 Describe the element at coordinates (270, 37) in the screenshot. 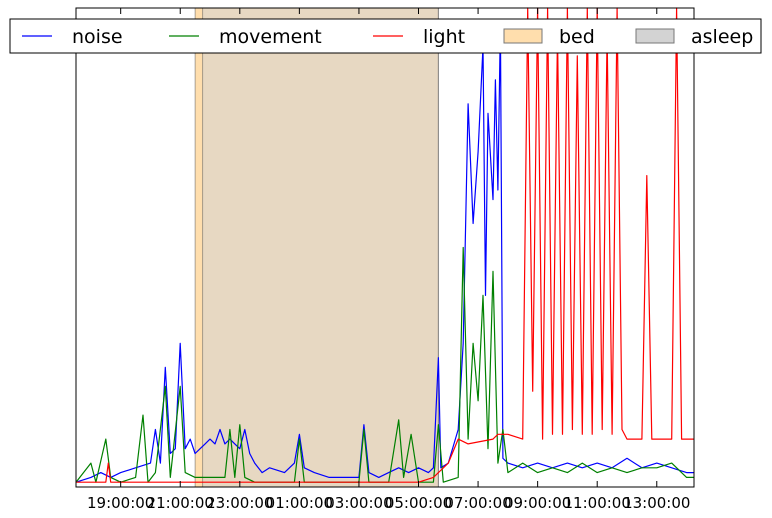

I see `movement-legend-label: movement` at that location.